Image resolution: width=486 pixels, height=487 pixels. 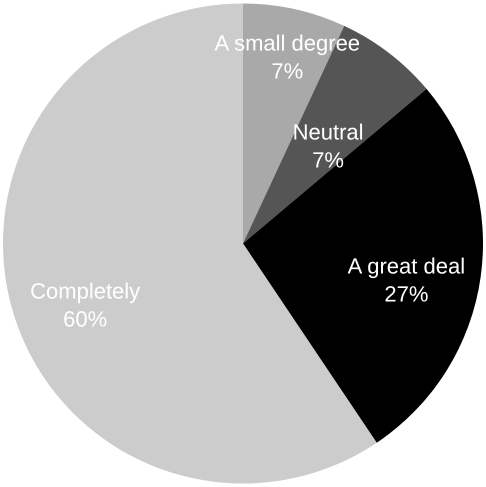 I want to click on data-label: 27%, so click(x=406, y=294).